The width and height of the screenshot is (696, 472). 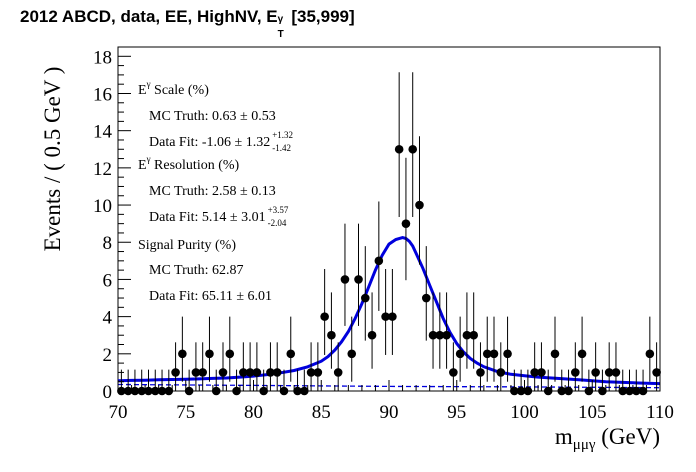 What do you see at coordinates (210, 296) in the screenshot?
I see `annotation-text: Data Fit: 65.11 ± 6.01` at bounding box center [210, 296].